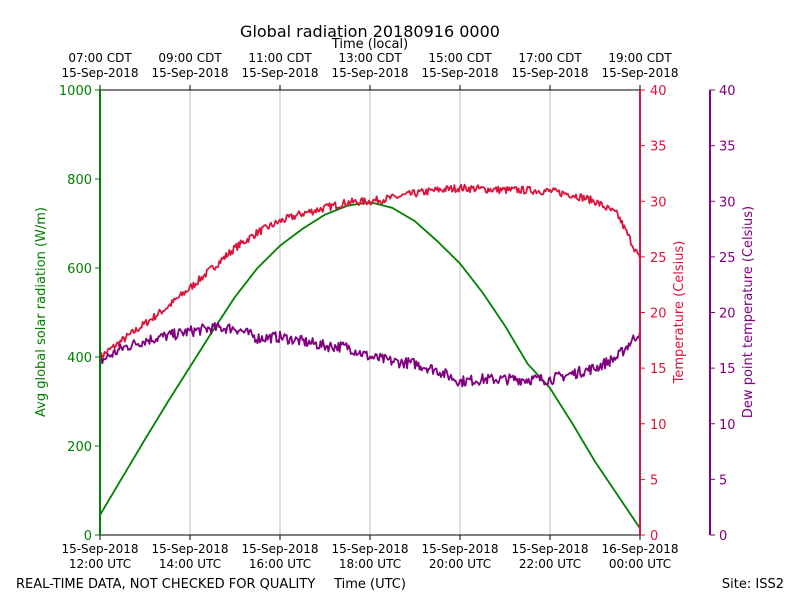  What do you see at coordinates (658, 258) in the screenshot?
I see `temp-tick-label: 25` at bounding box center [658, 258].